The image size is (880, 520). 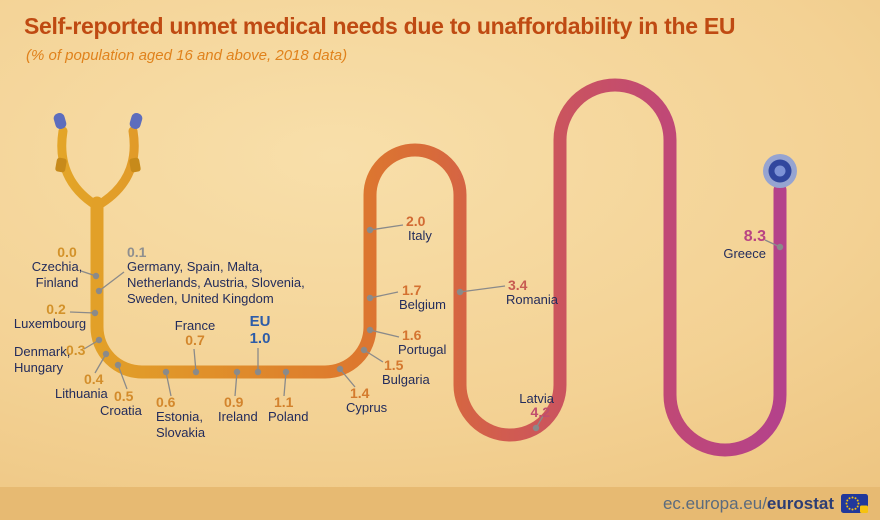 What do you see at coordinates (81, 393) in the screenshot?
I see `country-label-lithuania: Lithuania` at bounding box center [81, 393].